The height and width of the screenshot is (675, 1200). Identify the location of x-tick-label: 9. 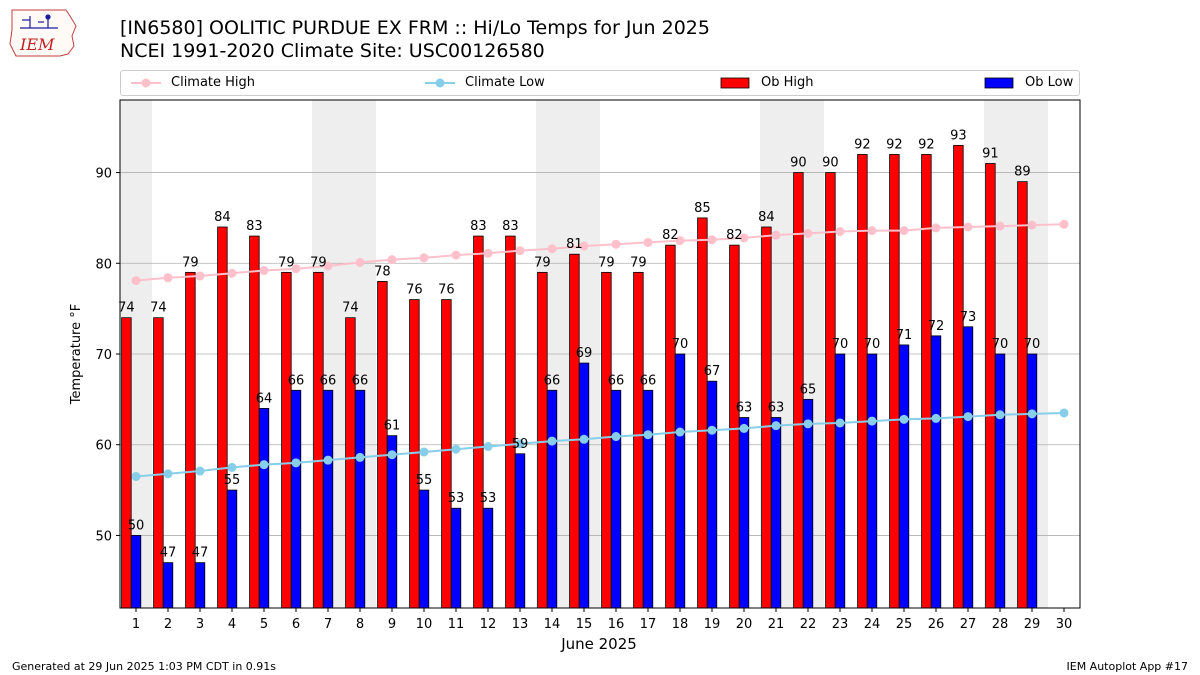
(392, 624).